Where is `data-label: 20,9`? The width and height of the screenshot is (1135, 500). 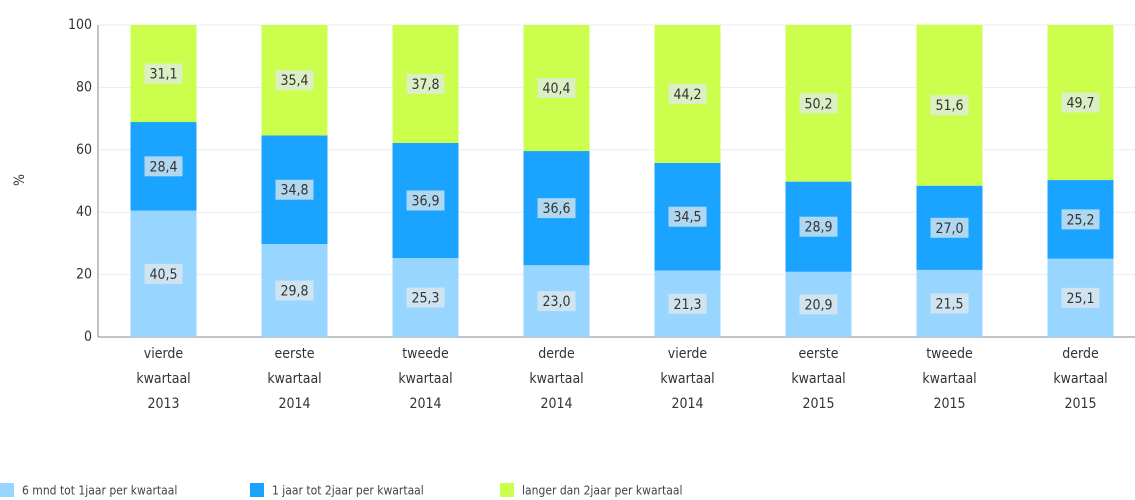 data-label: 20,9 is located at coordinates (818, 305).